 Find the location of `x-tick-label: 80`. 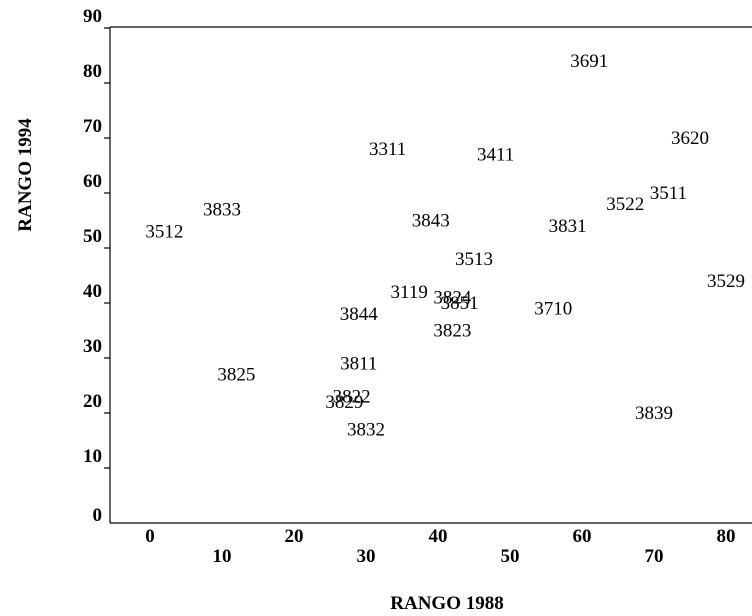

x-tick-label: 80 is located at coordinates (726, 536).